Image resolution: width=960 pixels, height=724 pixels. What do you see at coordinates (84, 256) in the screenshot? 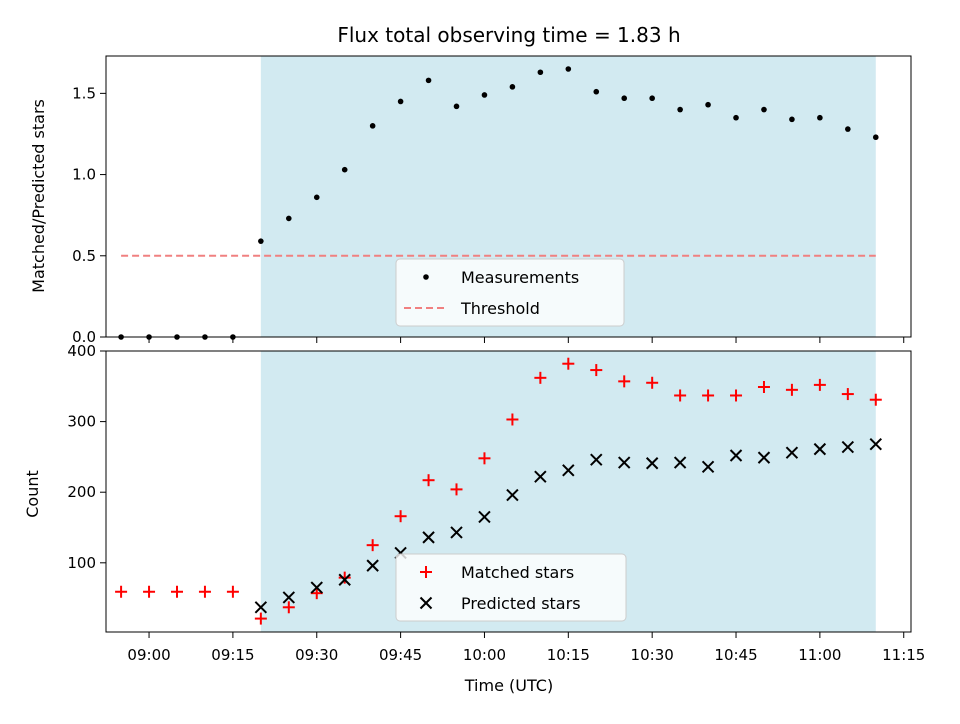
I see `ratio-y-tick-label: 0.5` at bounding box center [84, 256].